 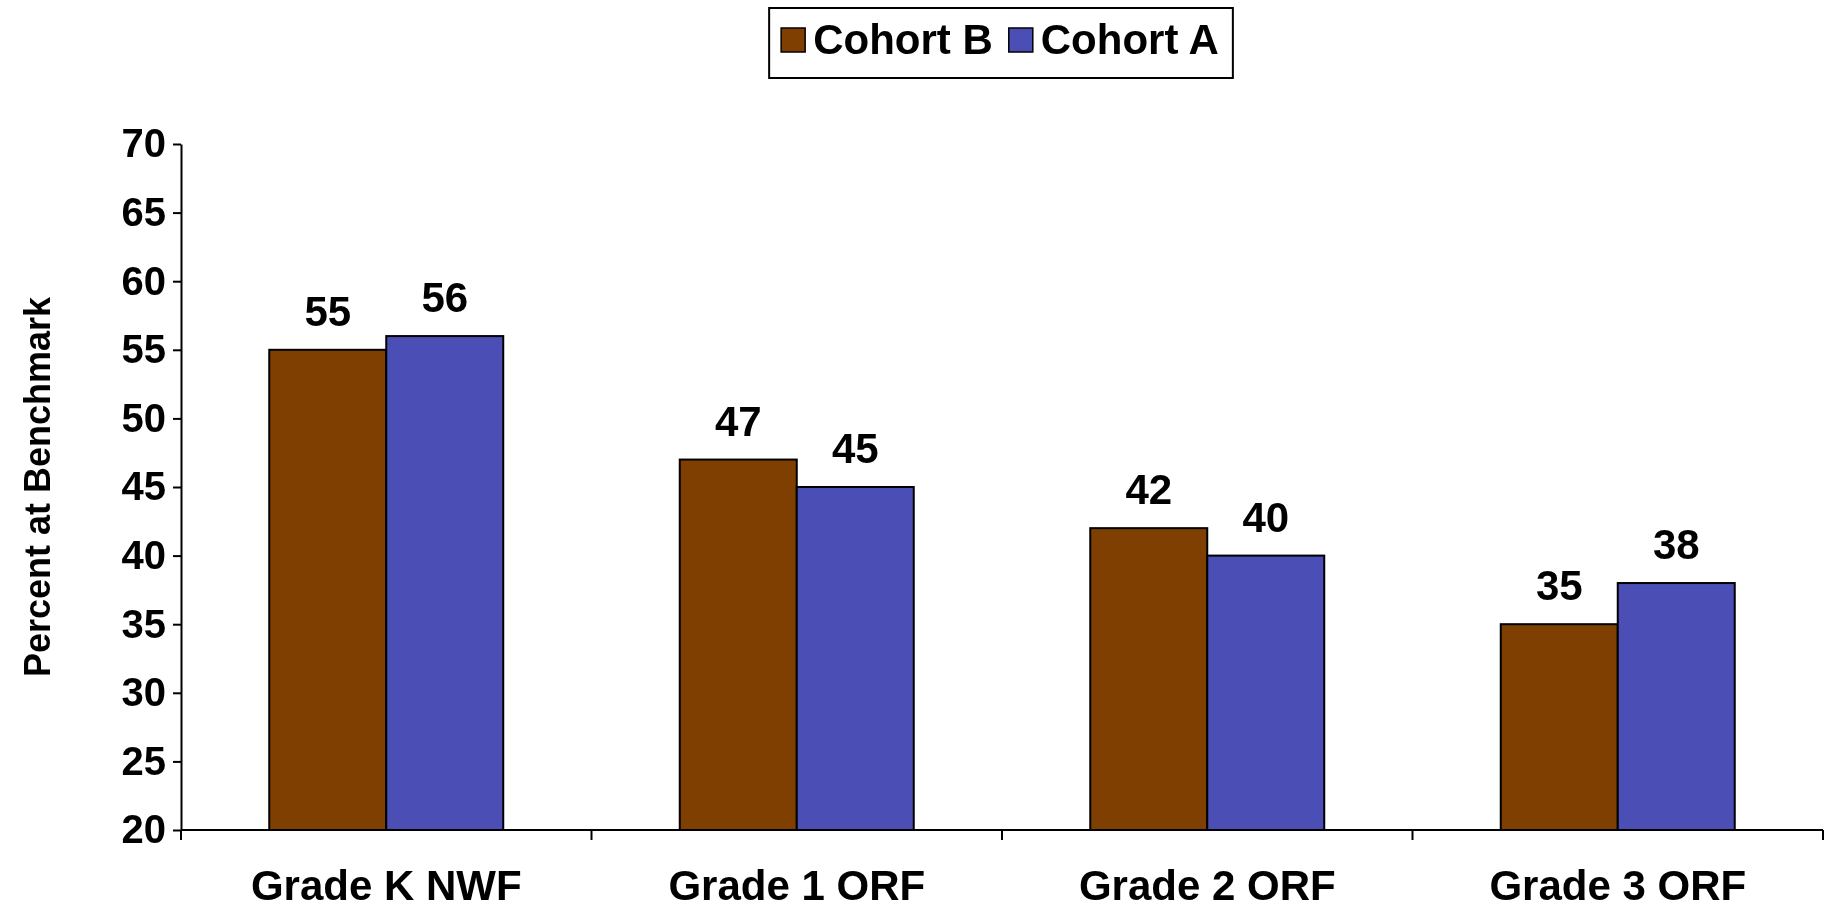 What do you see at coordinates (1207, 885) in the screenshot?
I see `x-tick-label: Grade 2 ORF` at bounding box center [1207, 885].